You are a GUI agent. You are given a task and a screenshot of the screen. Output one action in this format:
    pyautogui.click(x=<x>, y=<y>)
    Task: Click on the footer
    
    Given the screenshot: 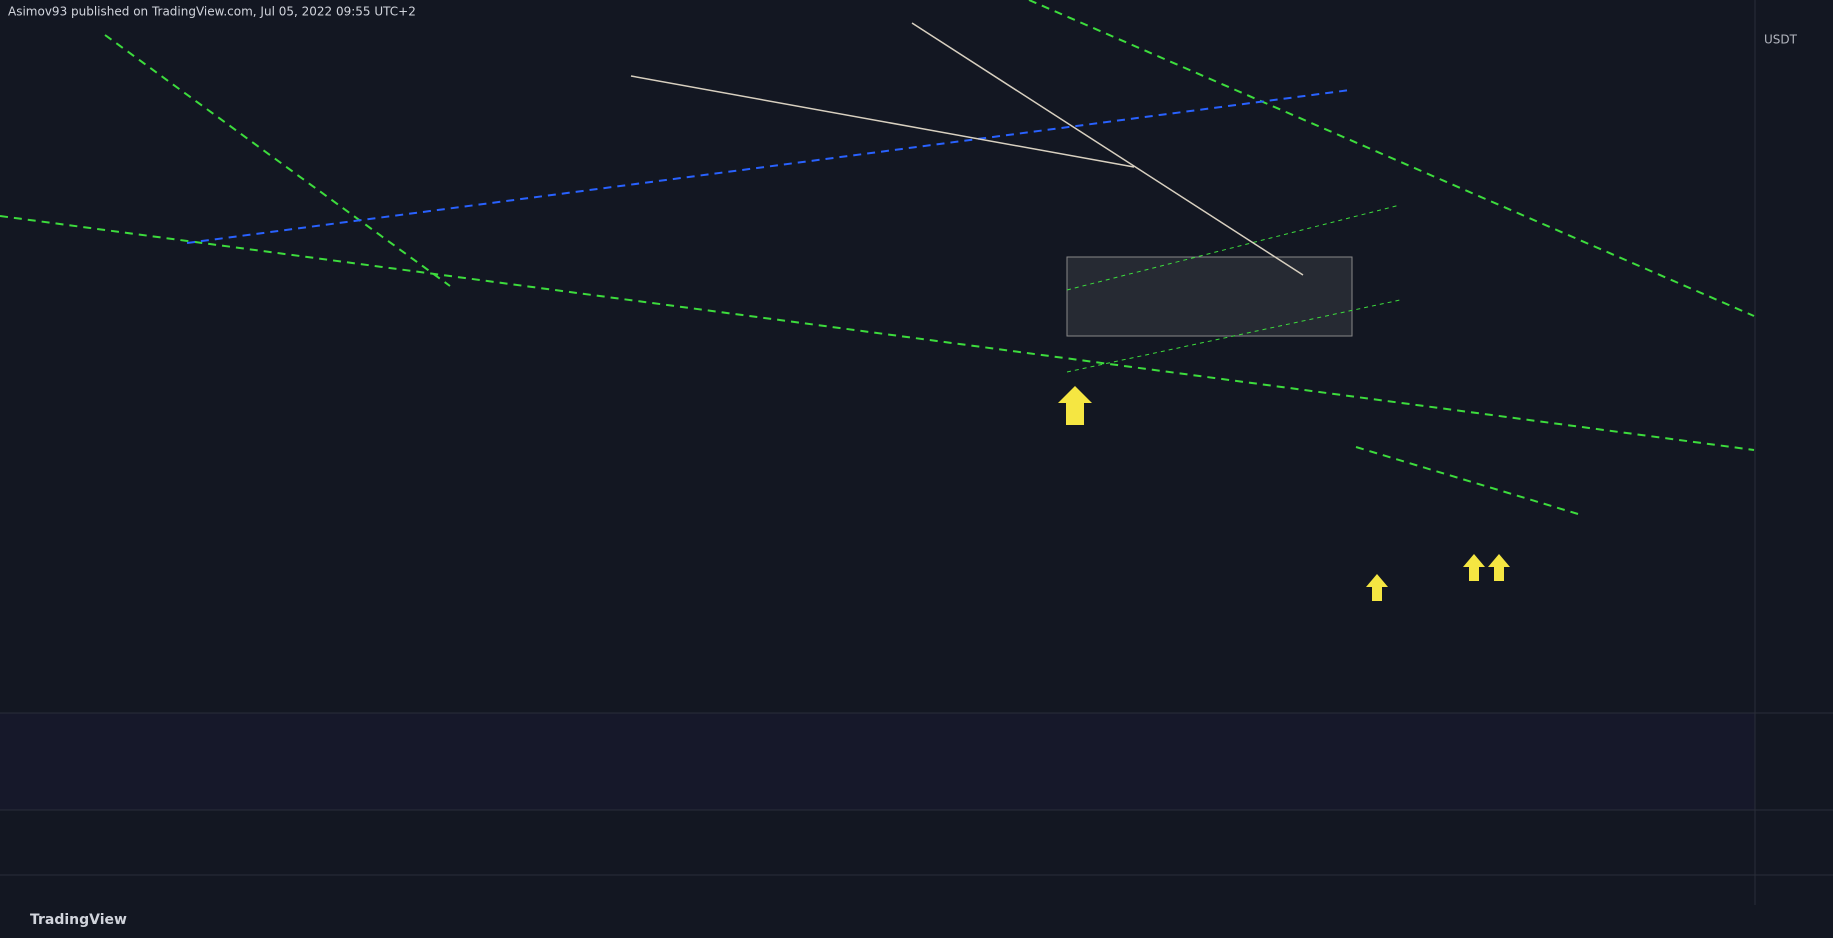 What is the action you would take?
    pyautogui.click(x=916, y=921)
    